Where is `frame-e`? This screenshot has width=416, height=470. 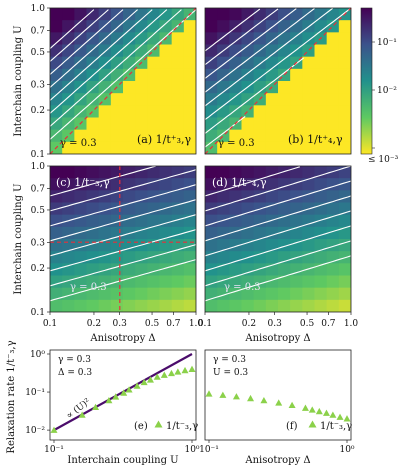
frame-e is located at coordinates (123, 395).